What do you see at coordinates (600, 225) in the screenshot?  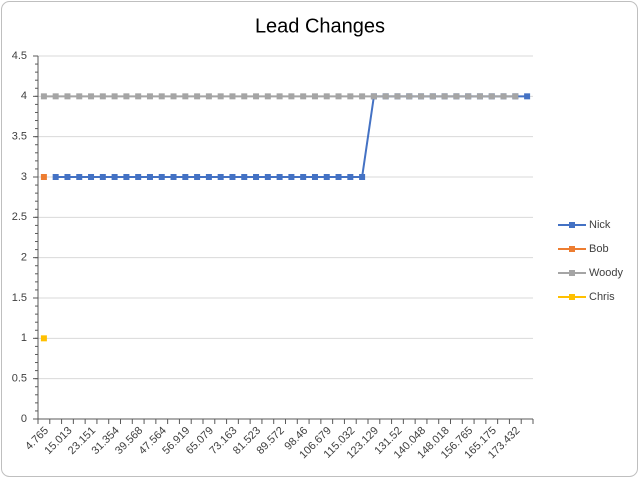 I see `legend-label: Nick` at bounding box center [600, 225].